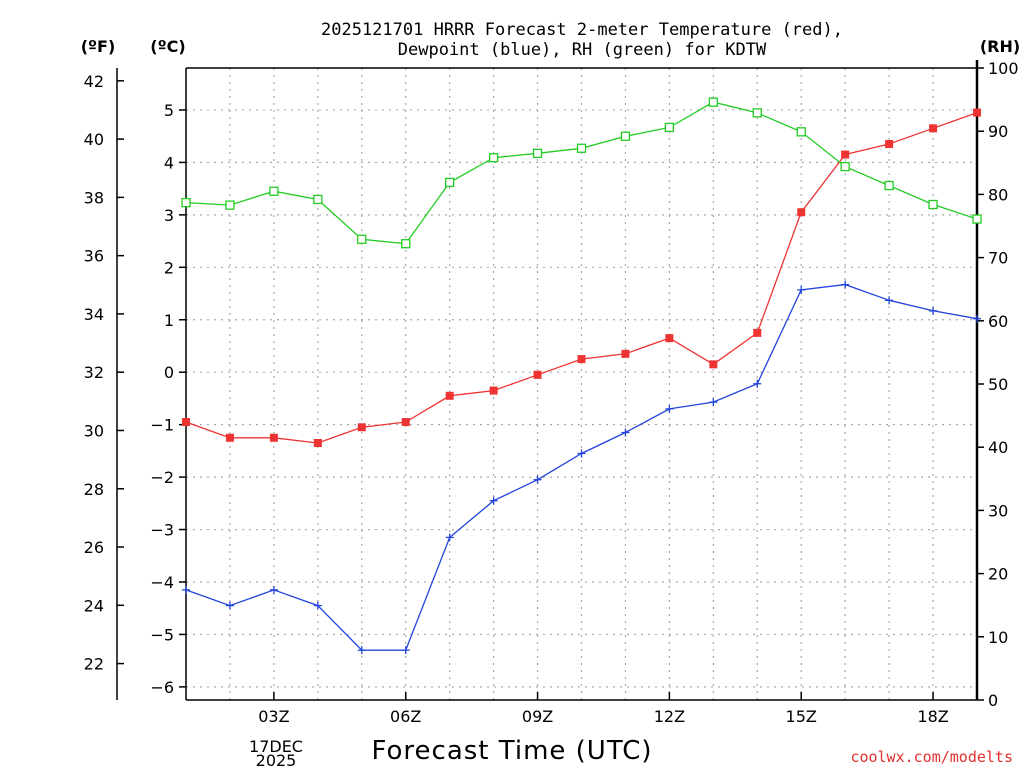 This screenshot has width=1024, height=768. Describe the element at coordinates (162, 530) in the screenshot. I see `celsius-tick-label: −3` at that location.